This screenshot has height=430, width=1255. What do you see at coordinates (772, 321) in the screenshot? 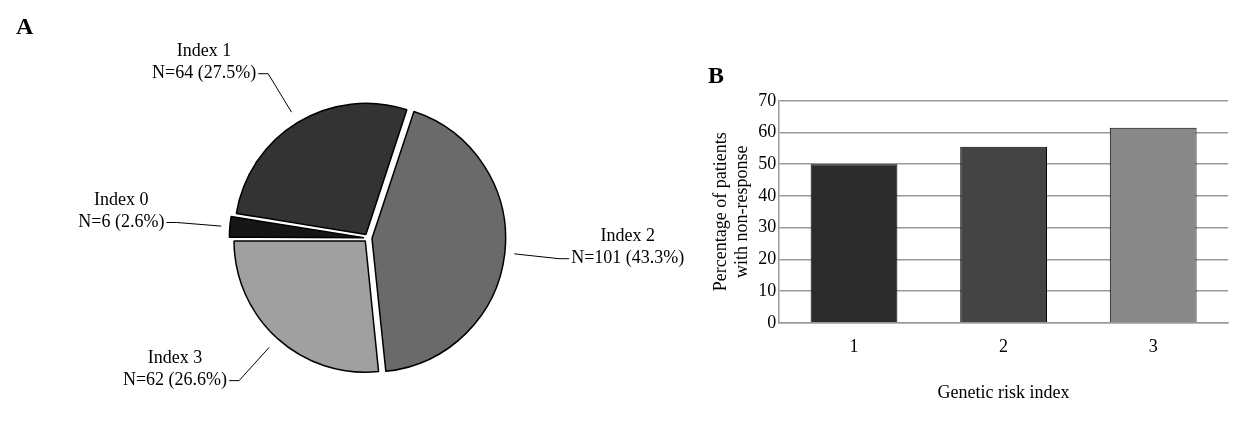
I see `y-tick-label: 0` at bounding box center [772, 321].